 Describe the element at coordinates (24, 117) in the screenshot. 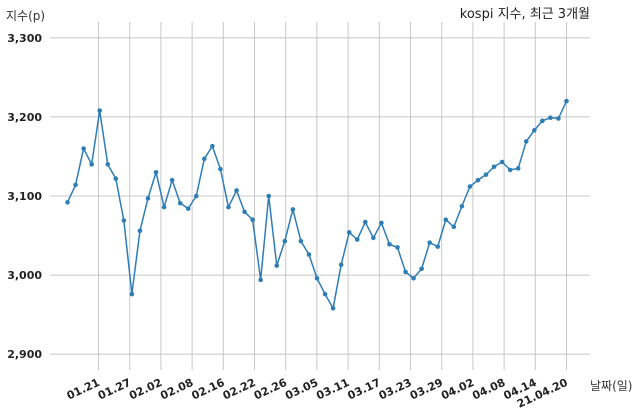

I see `y-tick-label: 3,200` at that location.